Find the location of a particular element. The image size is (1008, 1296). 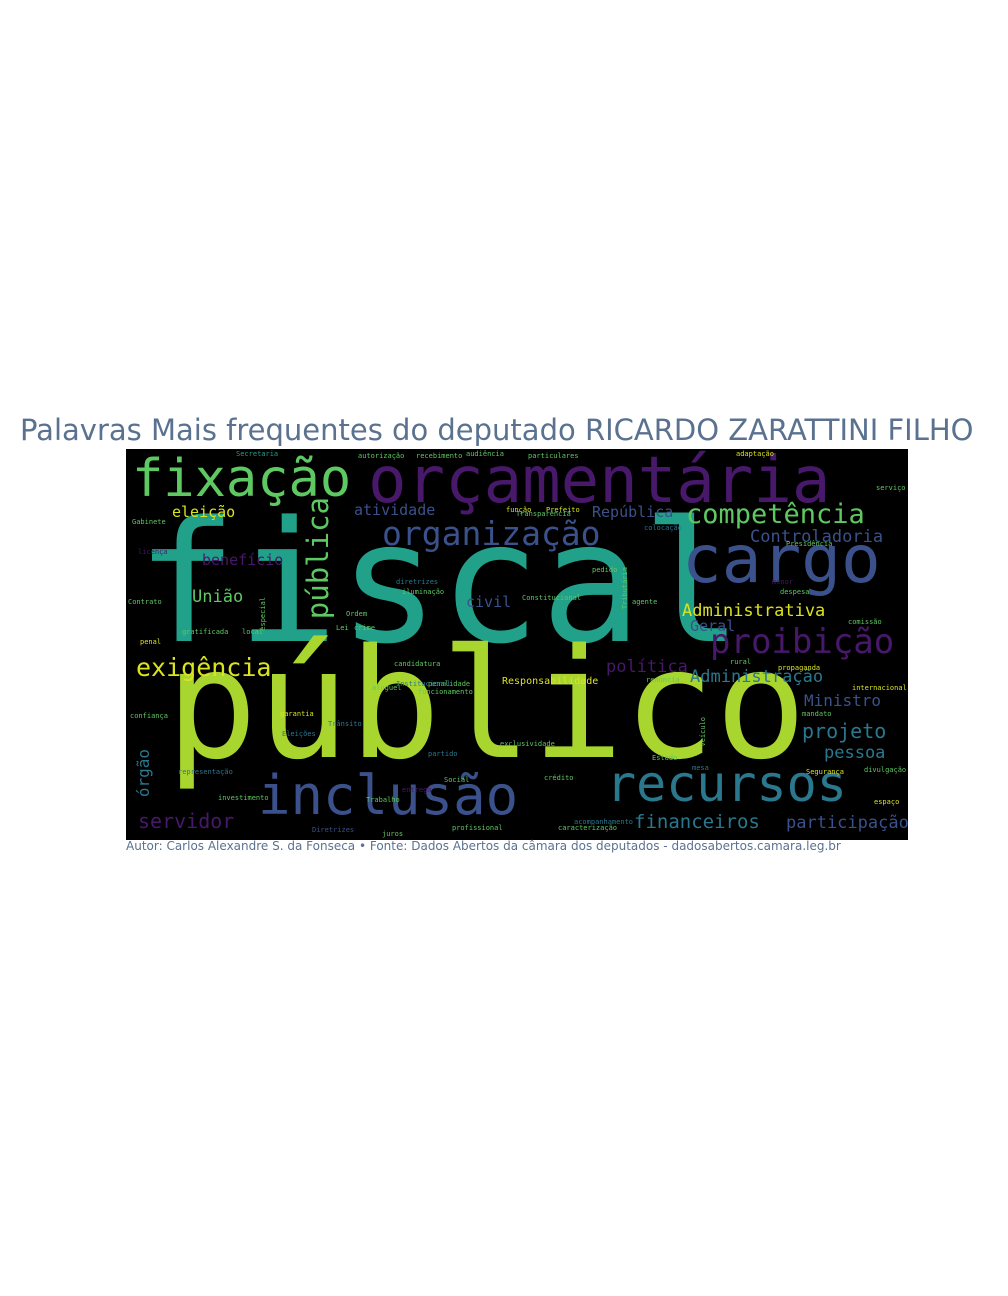

cloud-word: candidatura is located at coordinates (417, 664).